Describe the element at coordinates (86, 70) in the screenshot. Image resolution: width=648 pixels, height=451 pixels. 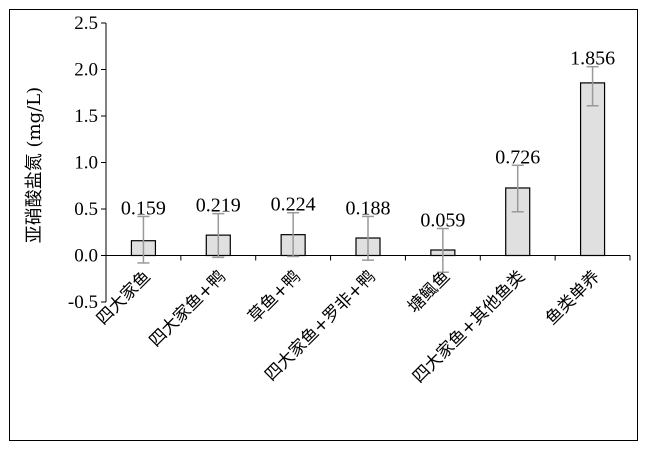
I see `y-tick-label: 2.0` at that location.